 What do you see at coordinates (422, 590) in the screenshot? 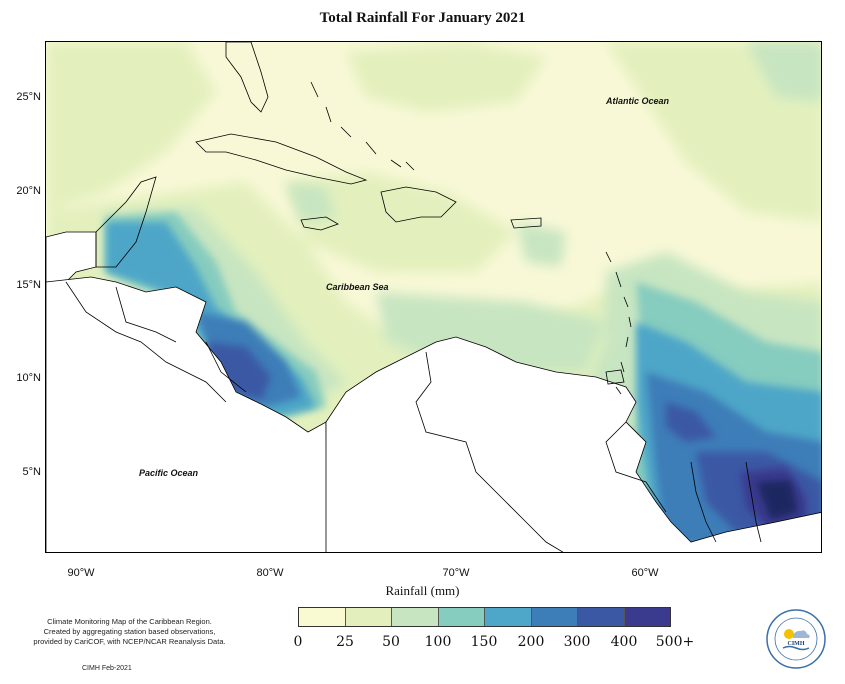
I see `legend-title: Rainfall (mm)` at bounding box center [422, 590].